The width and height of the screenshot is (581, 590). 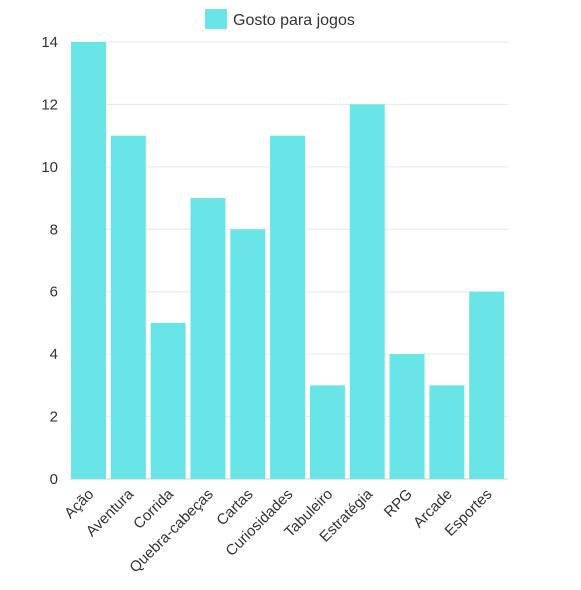 I want to click on y-tick-label: 10, so click(x=49, y=167).